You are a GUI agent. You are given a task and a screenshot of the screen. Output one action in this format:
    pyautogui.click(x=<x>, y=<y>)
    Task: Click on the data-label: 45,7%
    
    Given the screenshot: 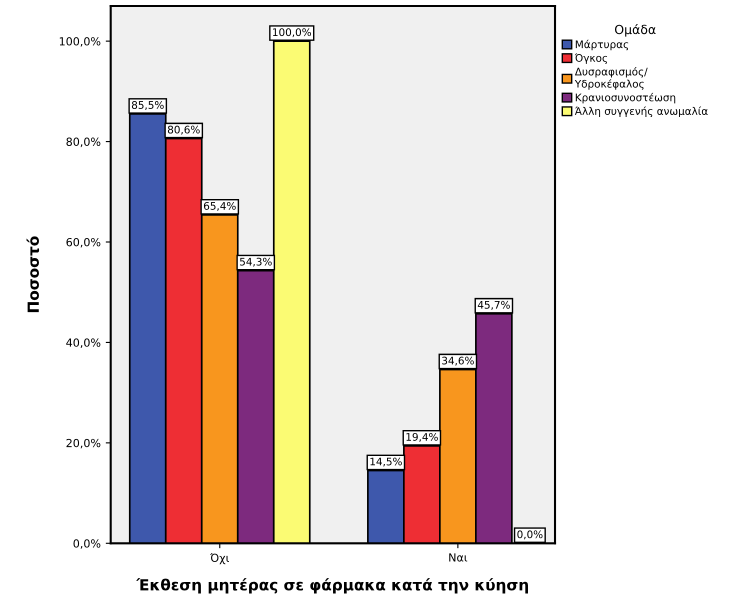 What is the action you would take?
    pyautogui.click(x=494, y=305)
    